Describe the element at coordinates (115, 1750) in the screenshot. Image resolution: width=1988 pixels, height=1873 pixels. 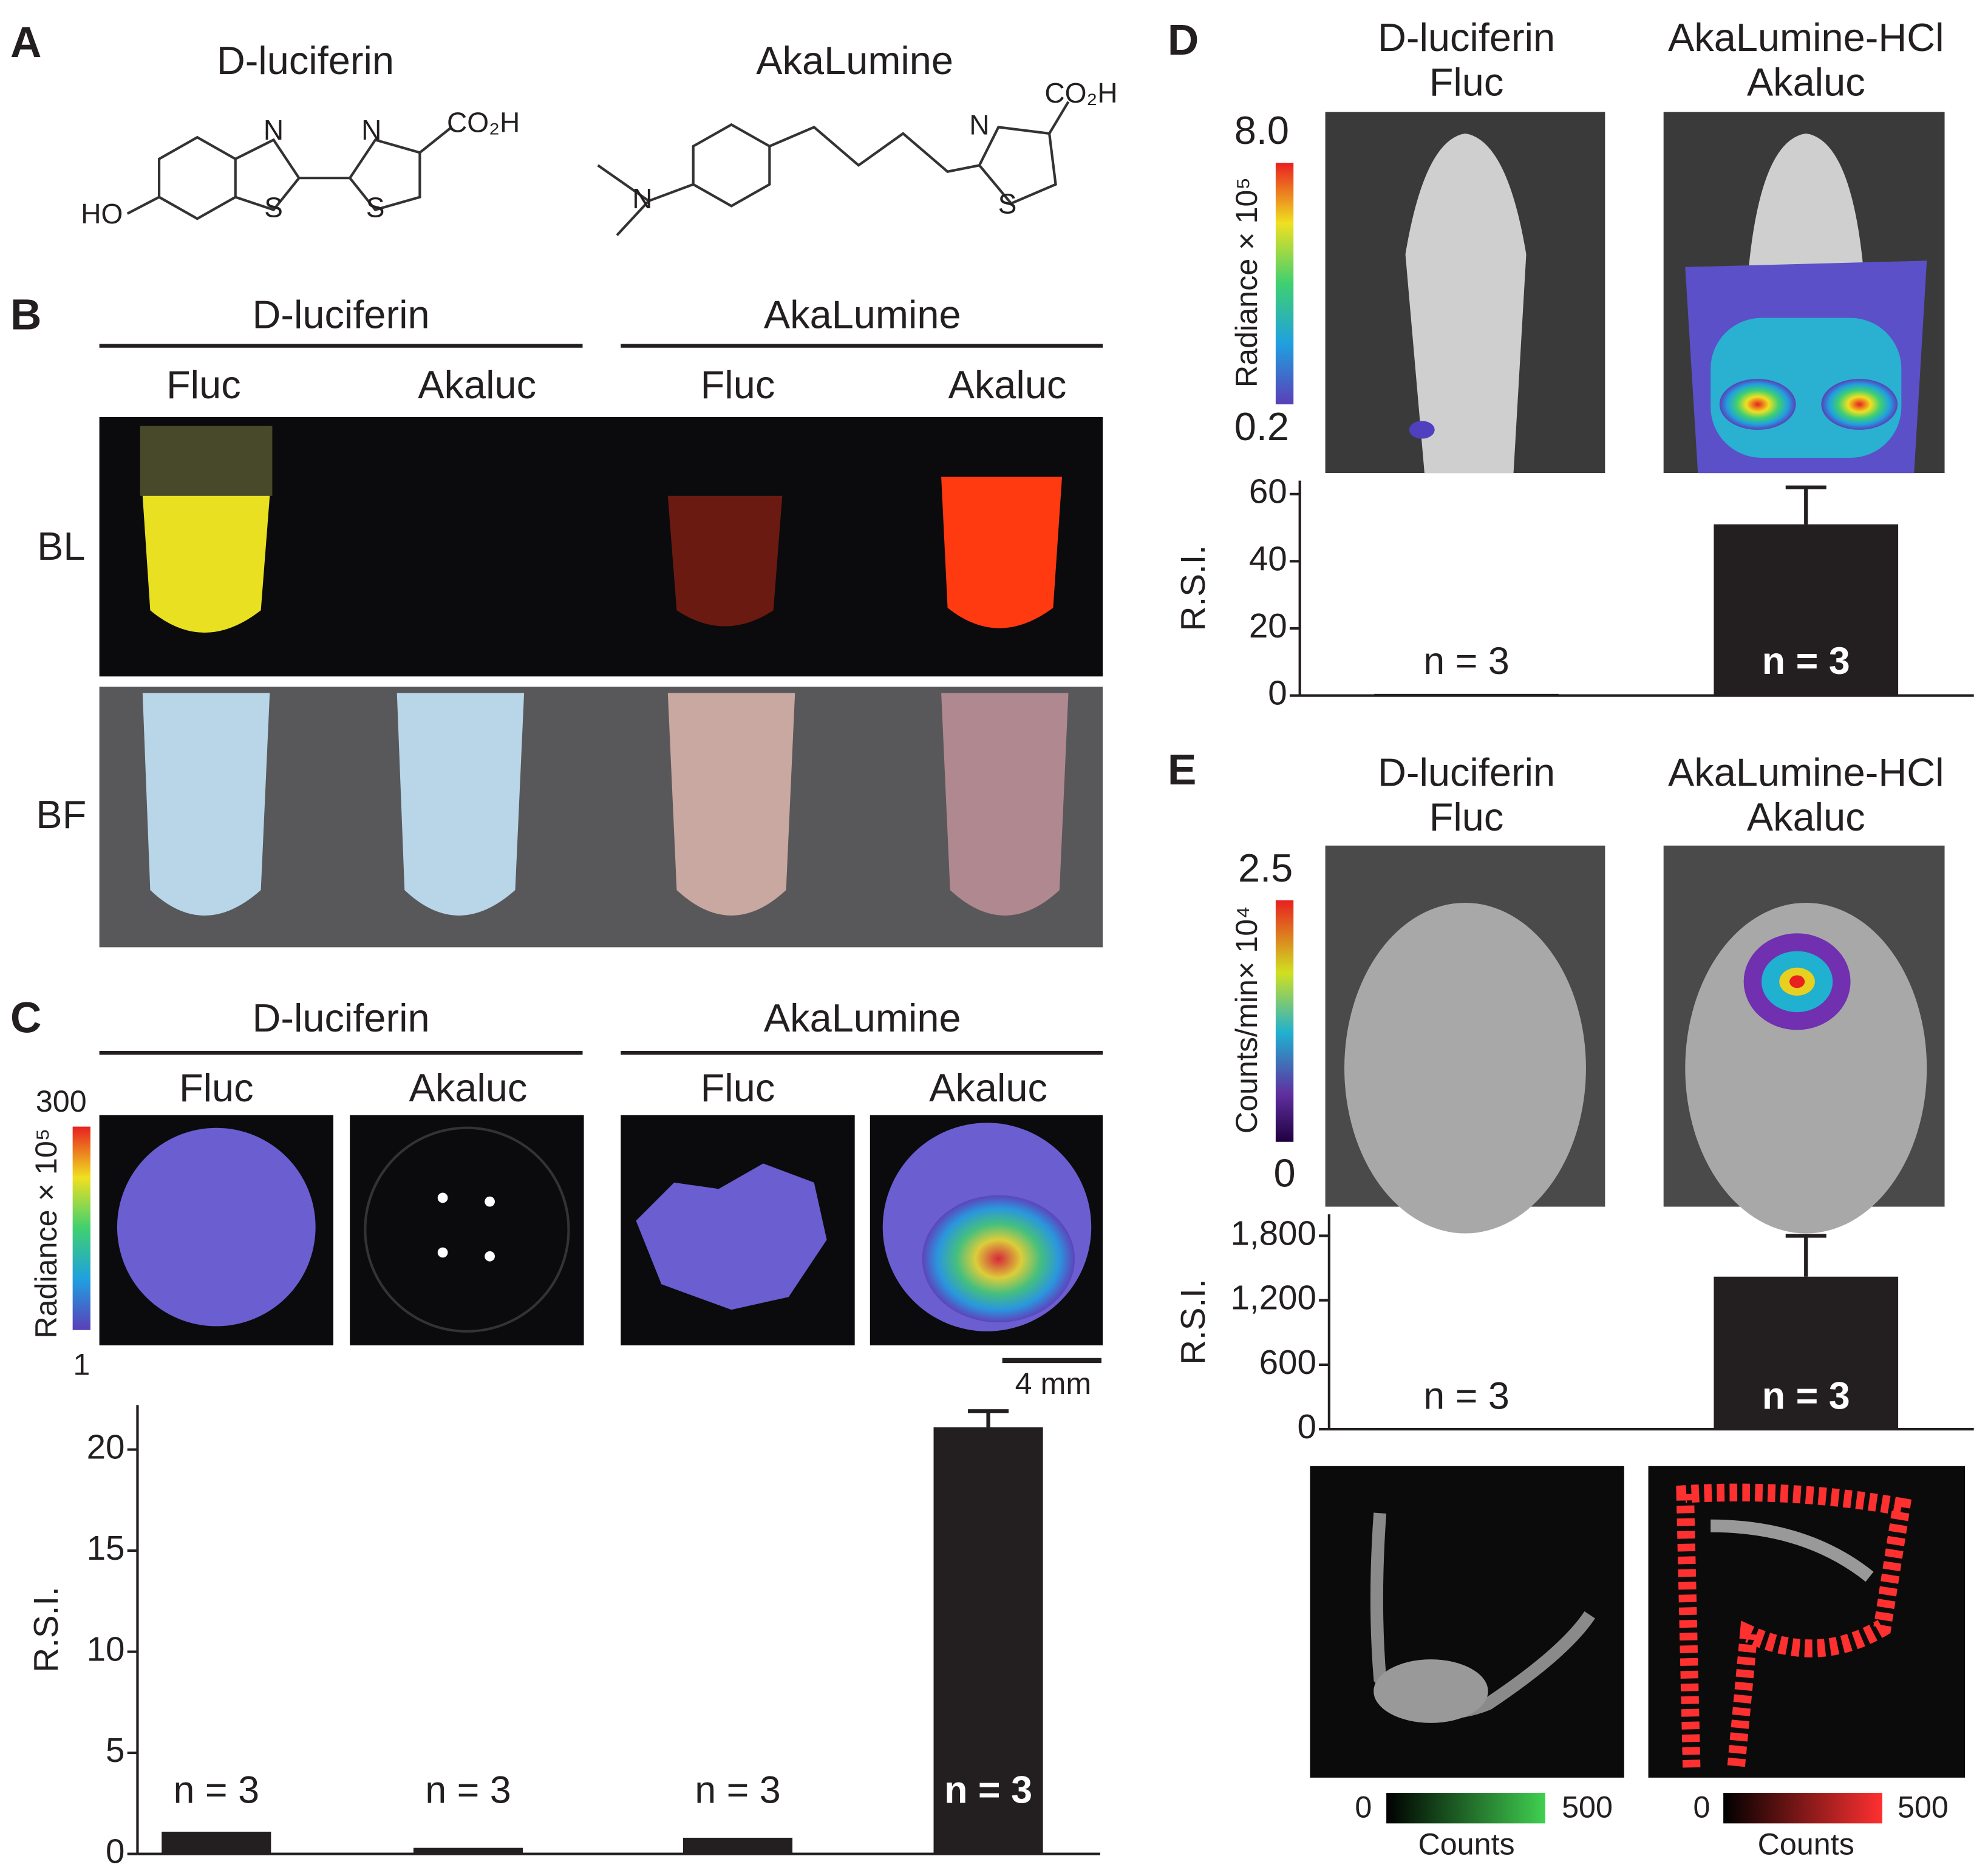
I see `y-tick-label: 5` at that location.